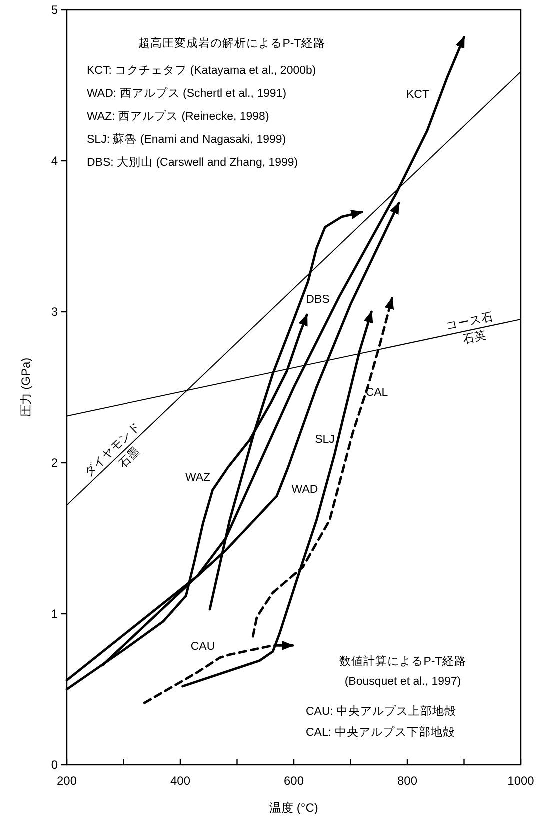  What do you see at coordinates (203, 647) in the screenshot?
I see `annotation: CAU` at bounding box center [203, 647].